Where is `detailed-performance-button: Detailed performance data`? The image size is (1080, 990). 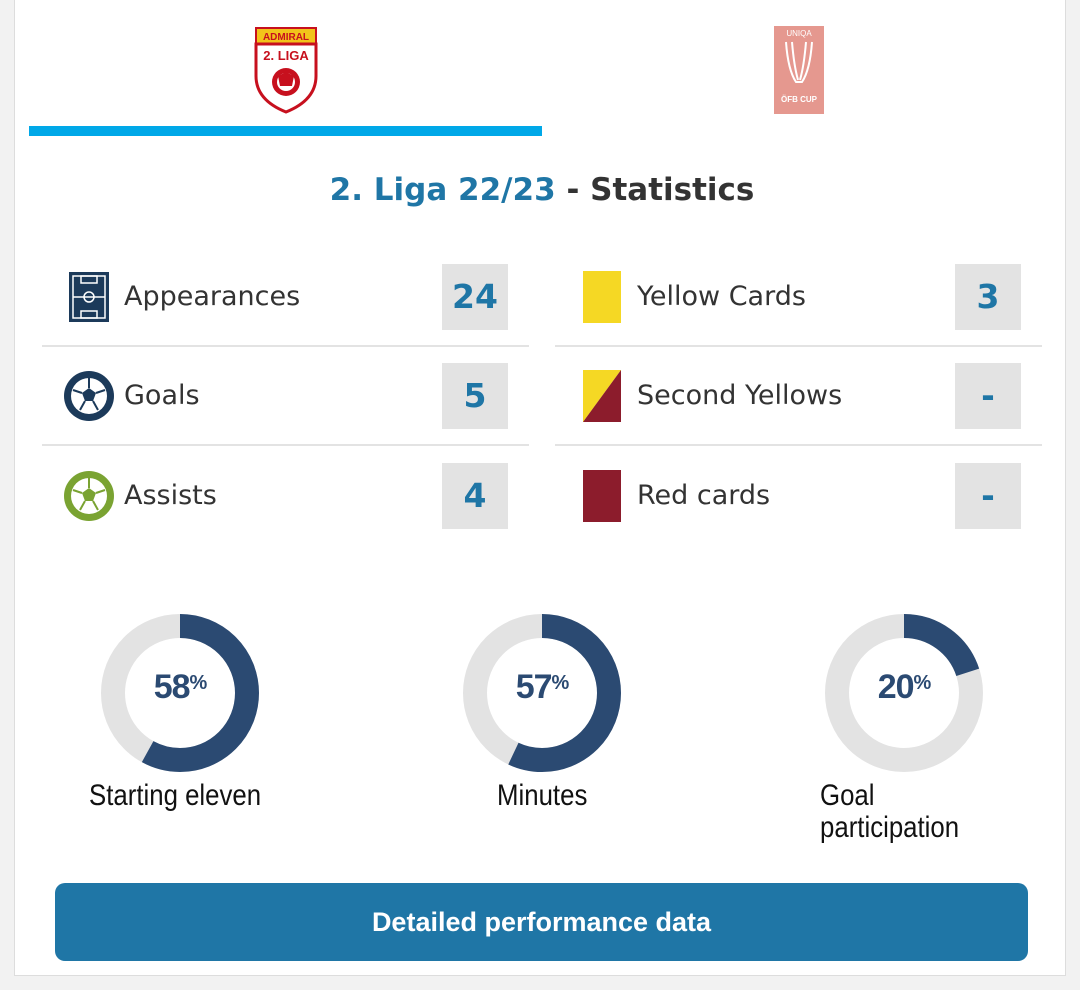
detailed-performance-button: Detailed performance data is located at coordinates (541, 922).